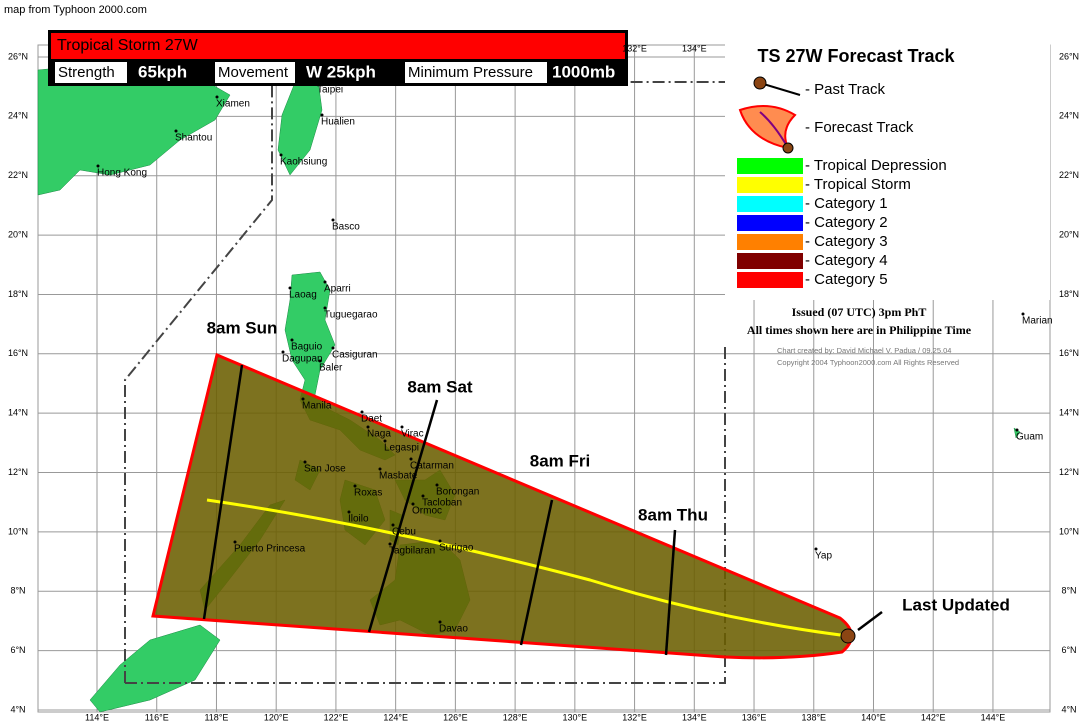  Describe the element at coordinates (634, 717) in the screenshot. I see `lon-label: 132°E` at that location.